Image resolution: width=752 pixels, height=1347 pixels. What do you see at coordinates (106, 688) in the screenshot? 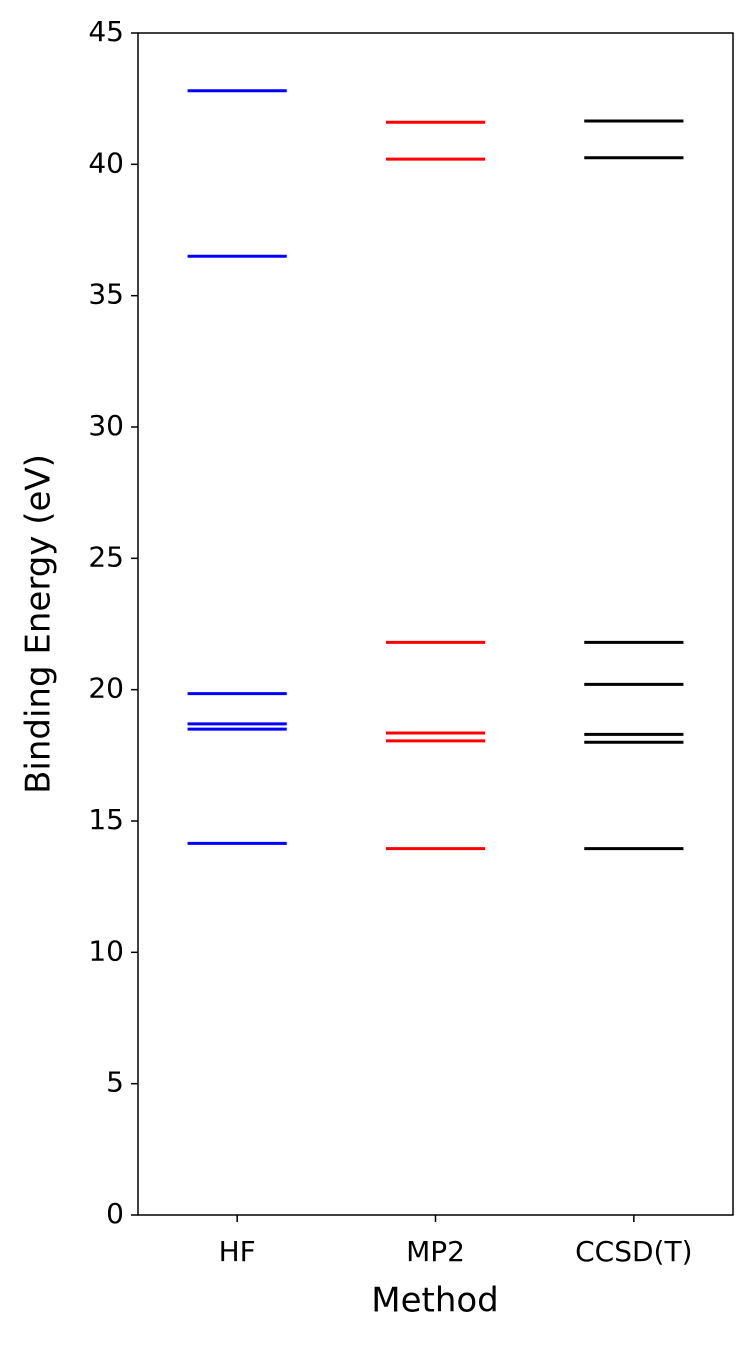
I see `y-tick-label: 20` at bounding box center [106, 688].